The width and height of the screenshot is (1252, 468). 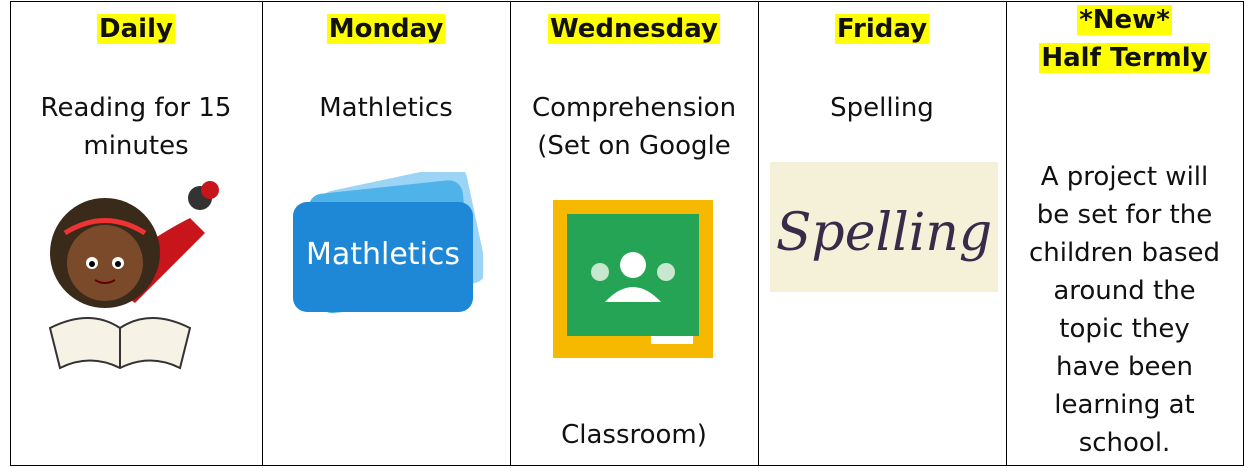 I want to click on cell-text-text: be set for the, so click(x=1124, y=215).